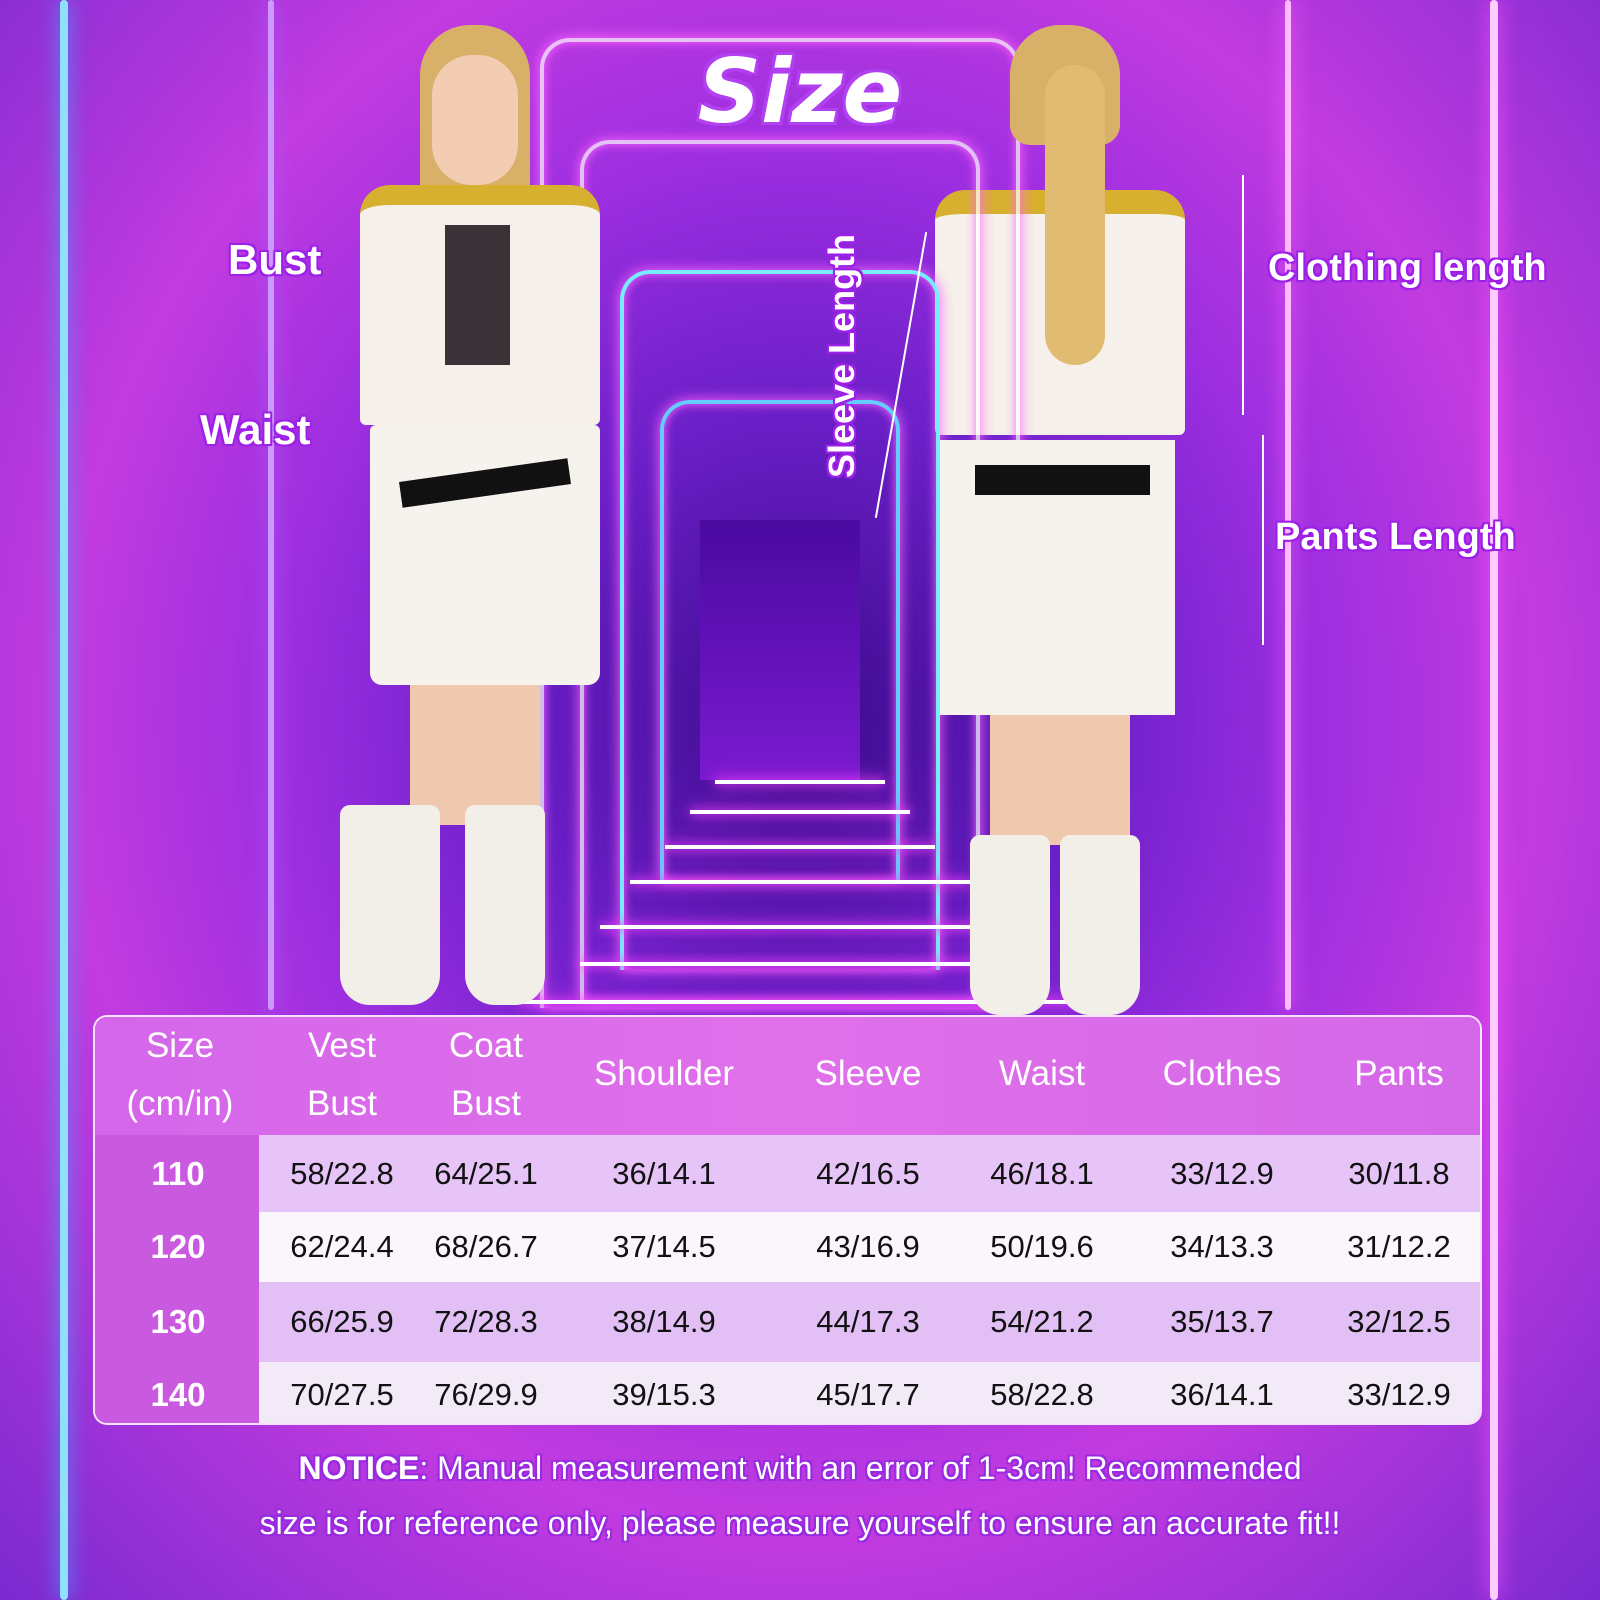  Describe the element at coordinates (1395, 537) in the screenshot. I see `label-pants-length: Pants Length` at that location.